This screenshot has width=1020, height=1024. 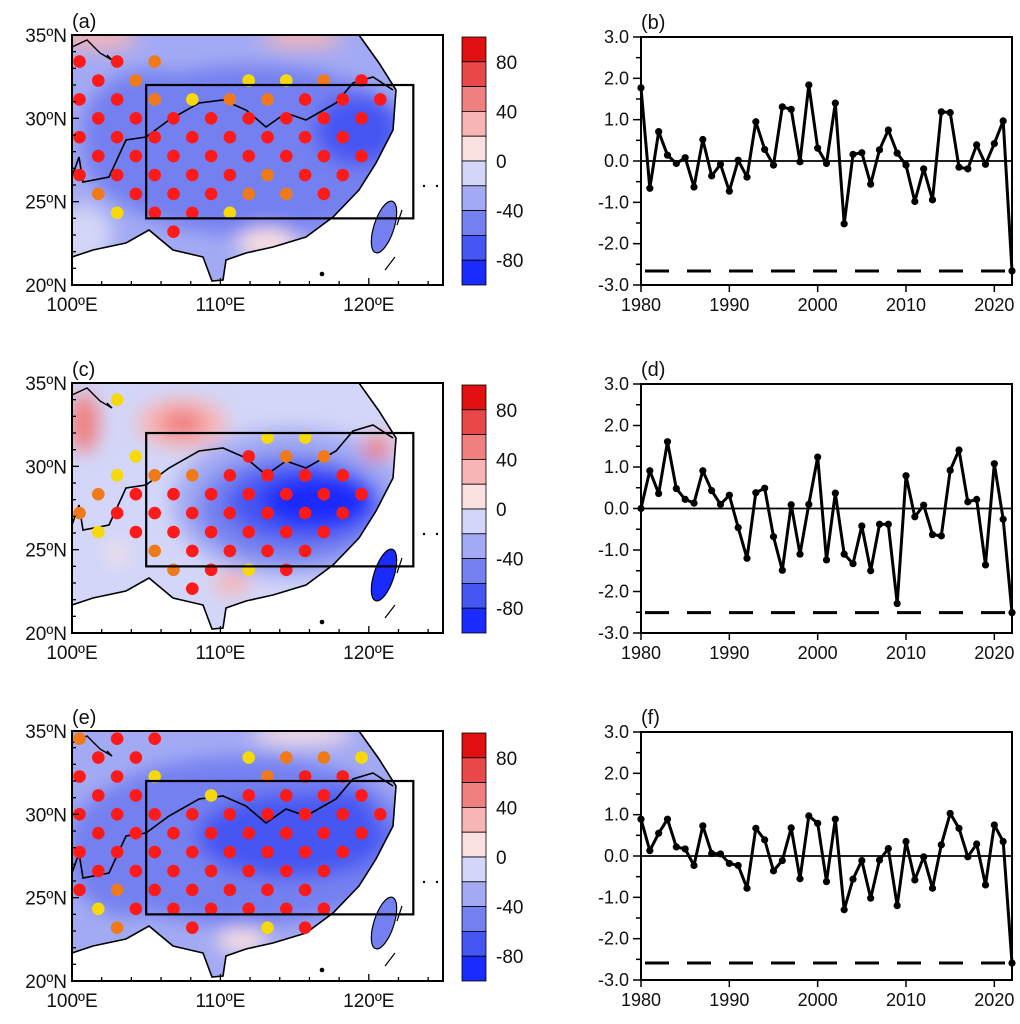 What do you see at coordinates (613, 202) in the screenshot?
I see `y-tick-label: -1.0` at bounding box center [613, 202].